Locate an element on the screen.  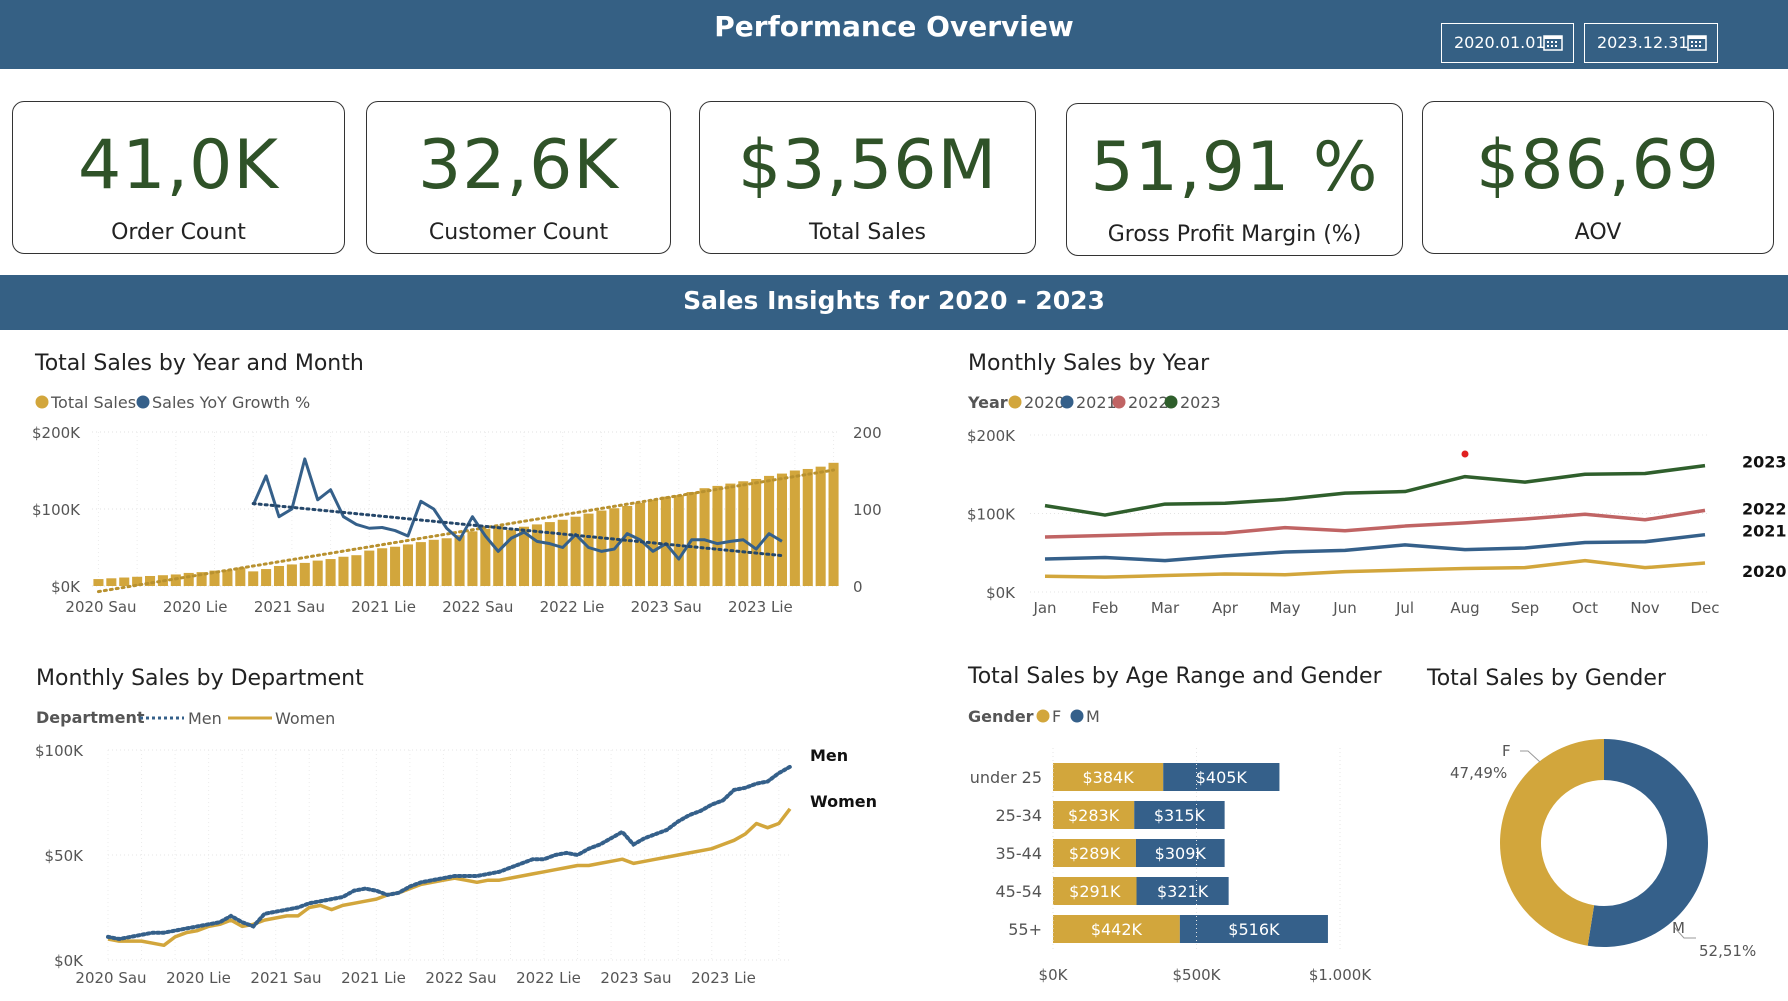
data-label-f: $442K is located at coordinates (1117, 929).